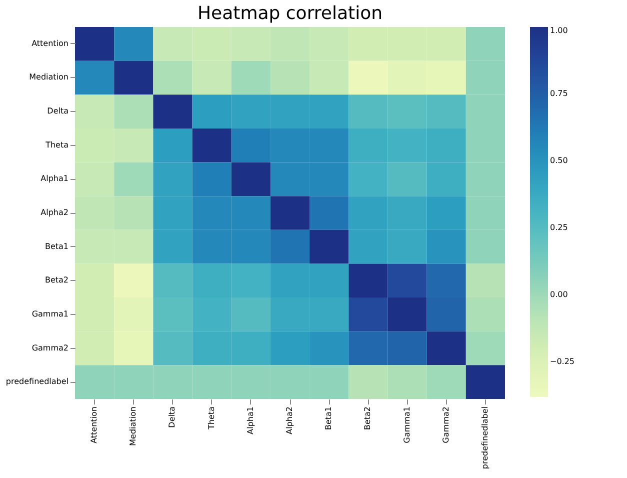 The height and width of the screenshot is (478, 627). What do you see at coordinates (290, 13) in the screenshot?
I see `chart-title: Heatmap correlation` at bounding box center [290, 13].